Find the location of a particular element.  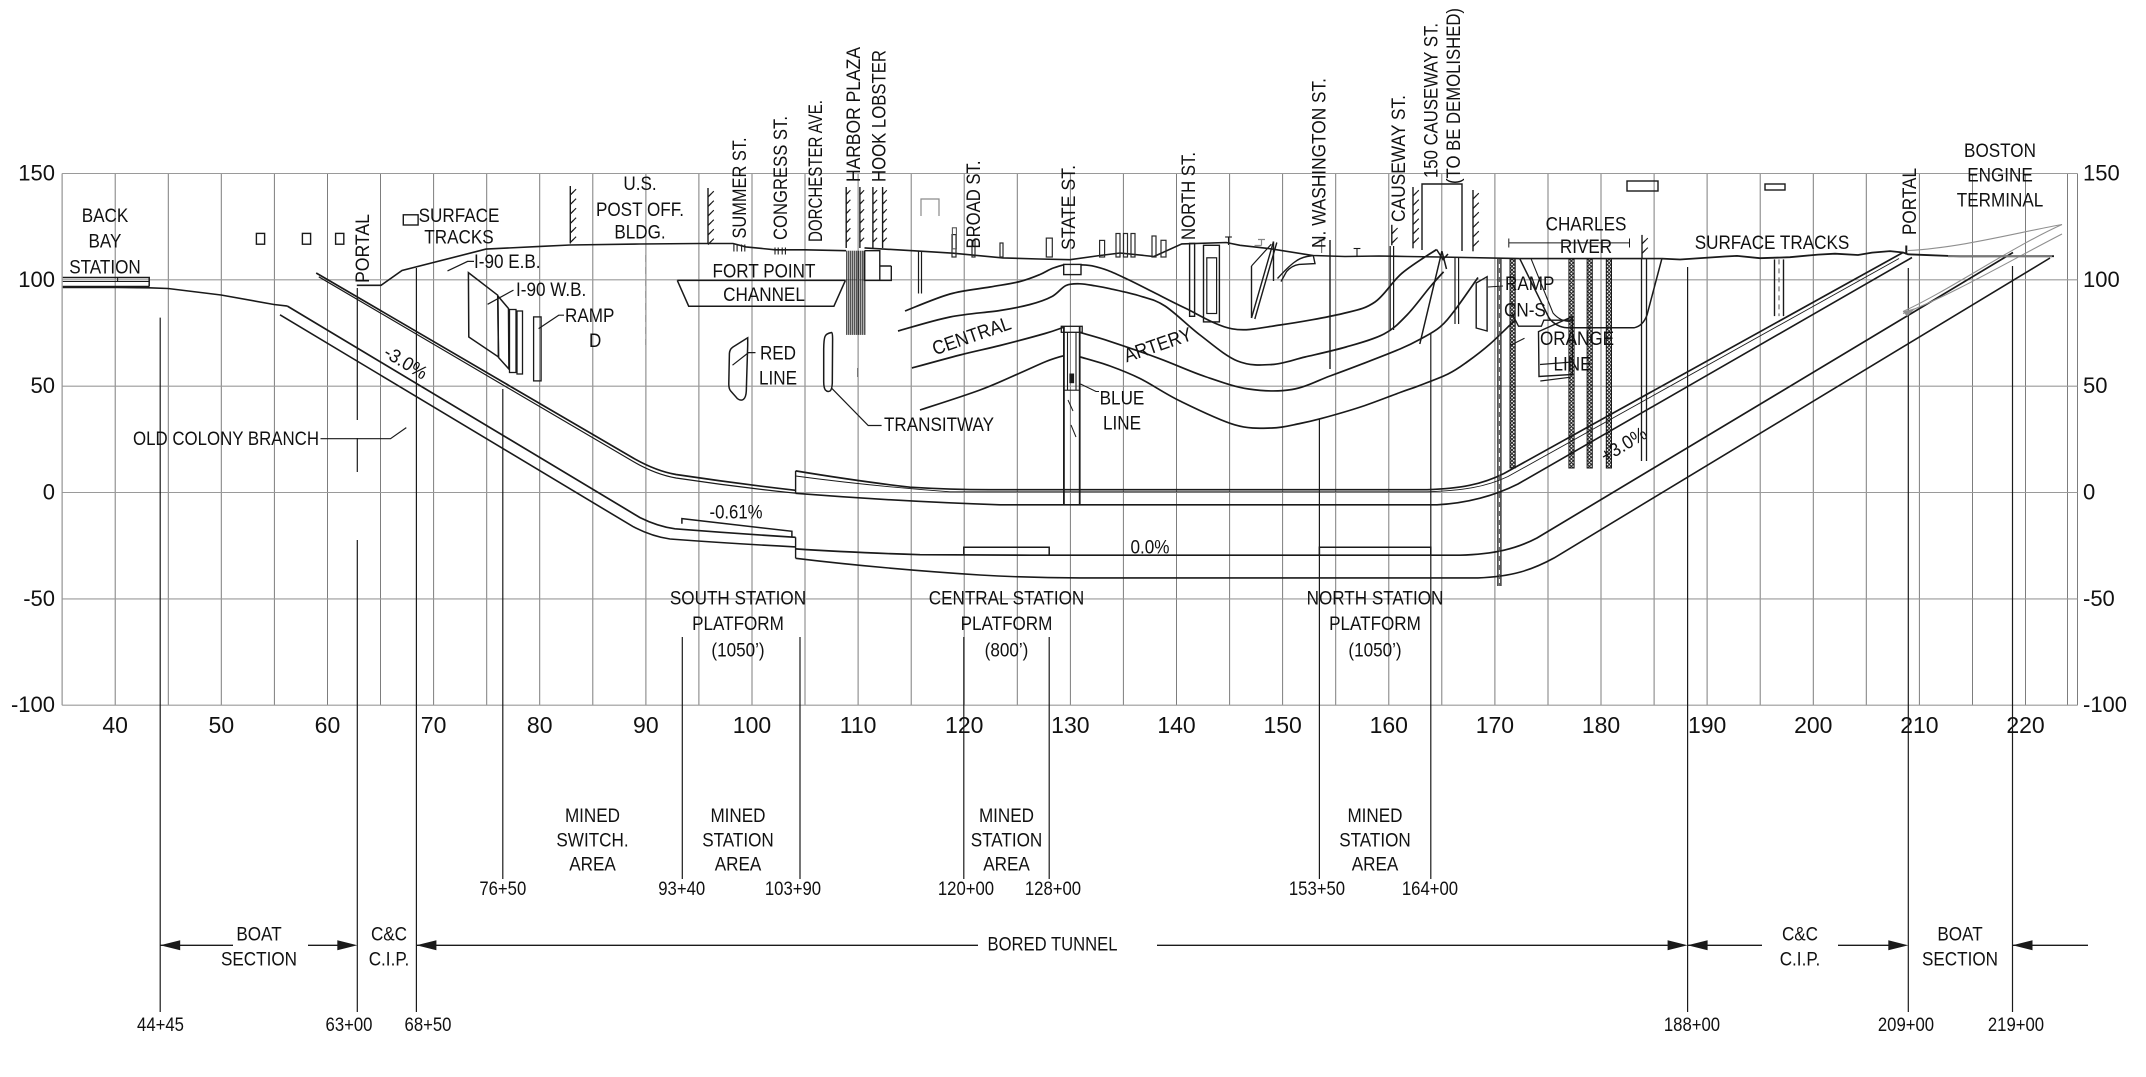

svg-text: CENTRAL STATION is located at coordinates (1007, 599).